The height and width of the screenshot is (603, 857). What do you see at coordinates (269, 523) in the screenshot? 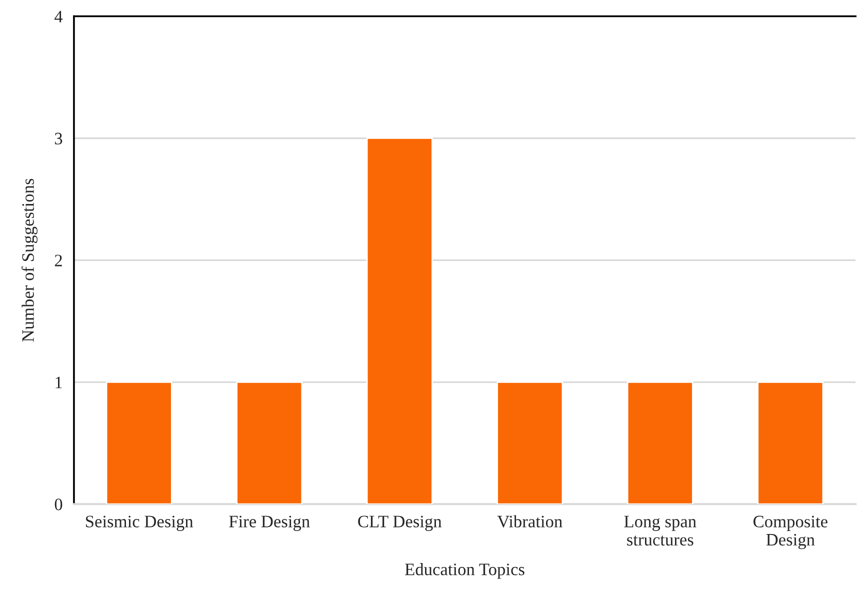
I see `x-tick-label: Fire Design` at bounding box center [269, 523].